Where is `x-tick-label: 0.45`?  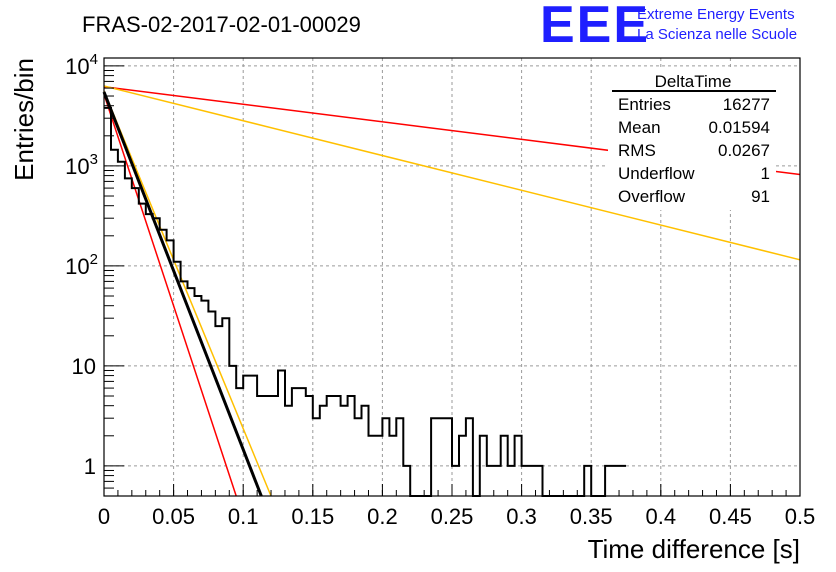 x-tick-label: 0.45 is located at coordinates (730, 516).